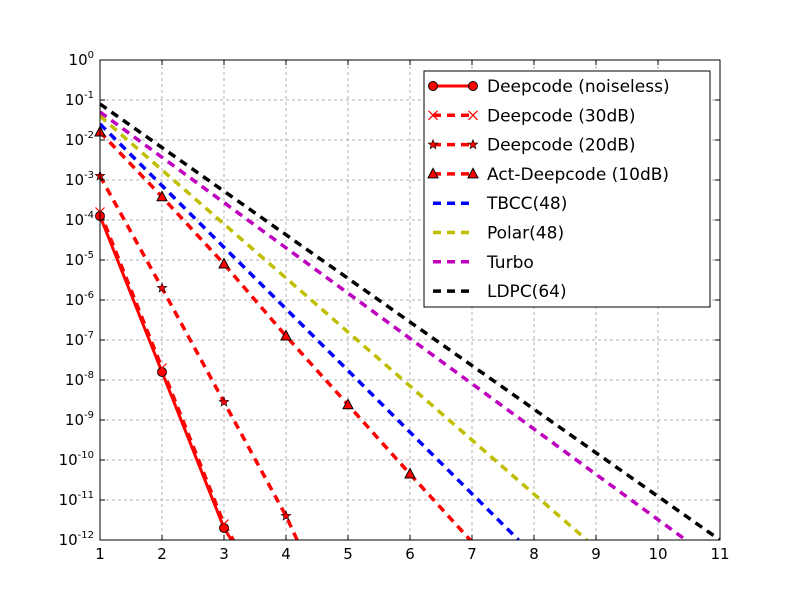  I want to click on y-tick-label: 10⁻², so click(79, 139).